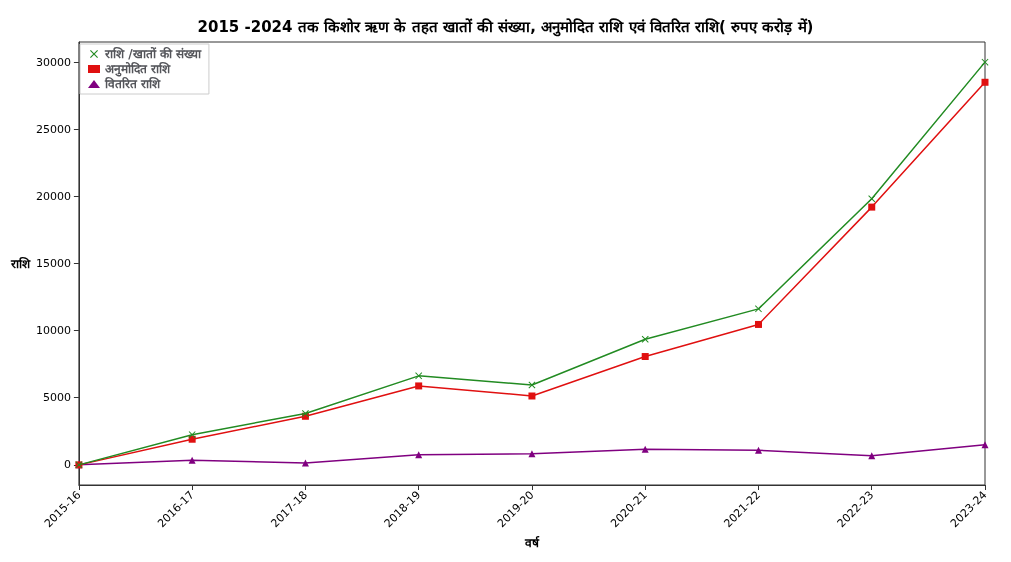  What do you see at coordinates (53, 62) in the screenshot?
I see `y-tick-label: 30000` at bounding box center [53, 62].